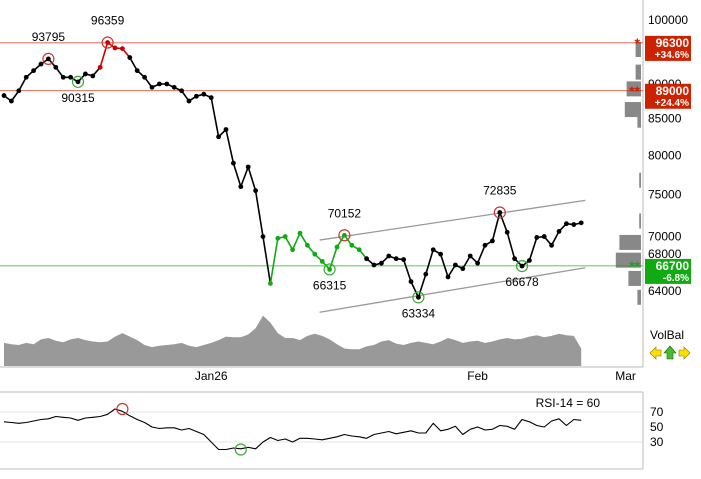 This screenshot has width=701, height=479. What do you see at coordinates (419, 313) in the screenshot?
I see `swing-label: 63334` at bounding box center [419, 313].